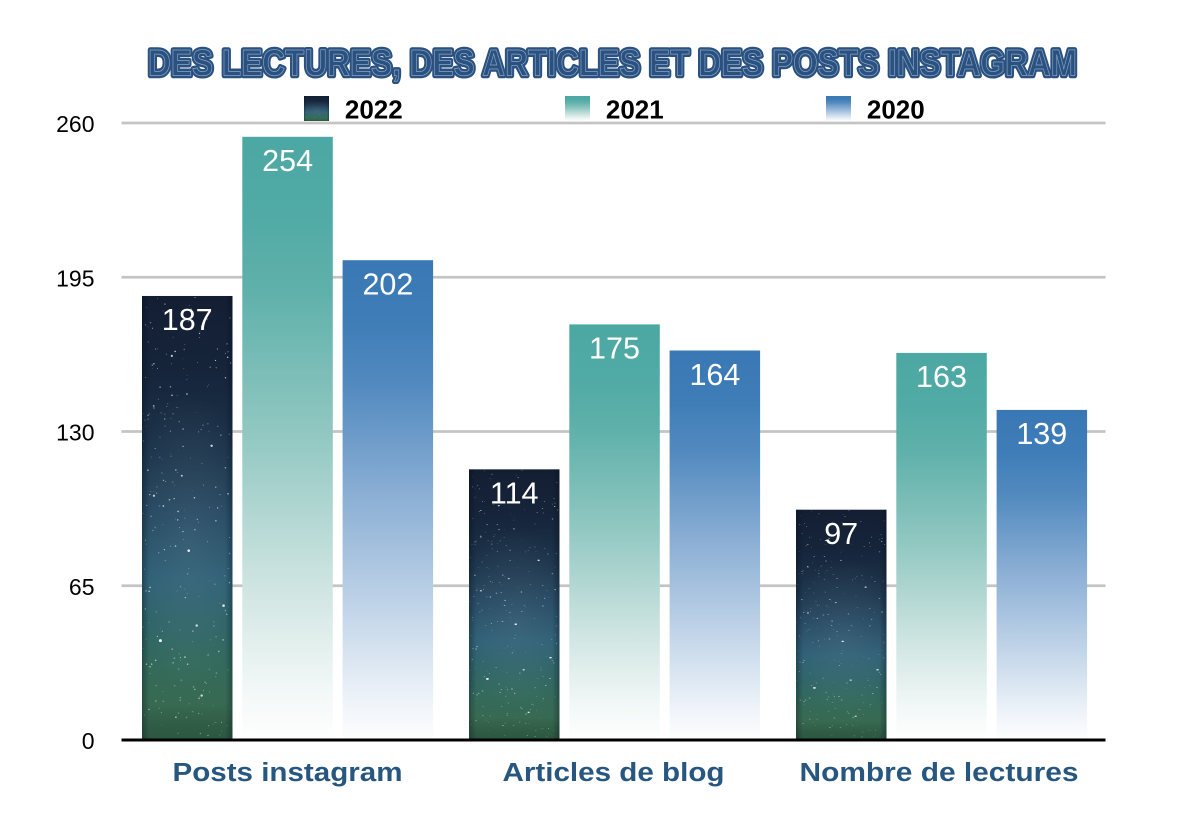 This screenshot has height=834, width=1196. Describe the element at coordinates (374, 109) in the screenshot. I see `svg-text: 2022` at that location.